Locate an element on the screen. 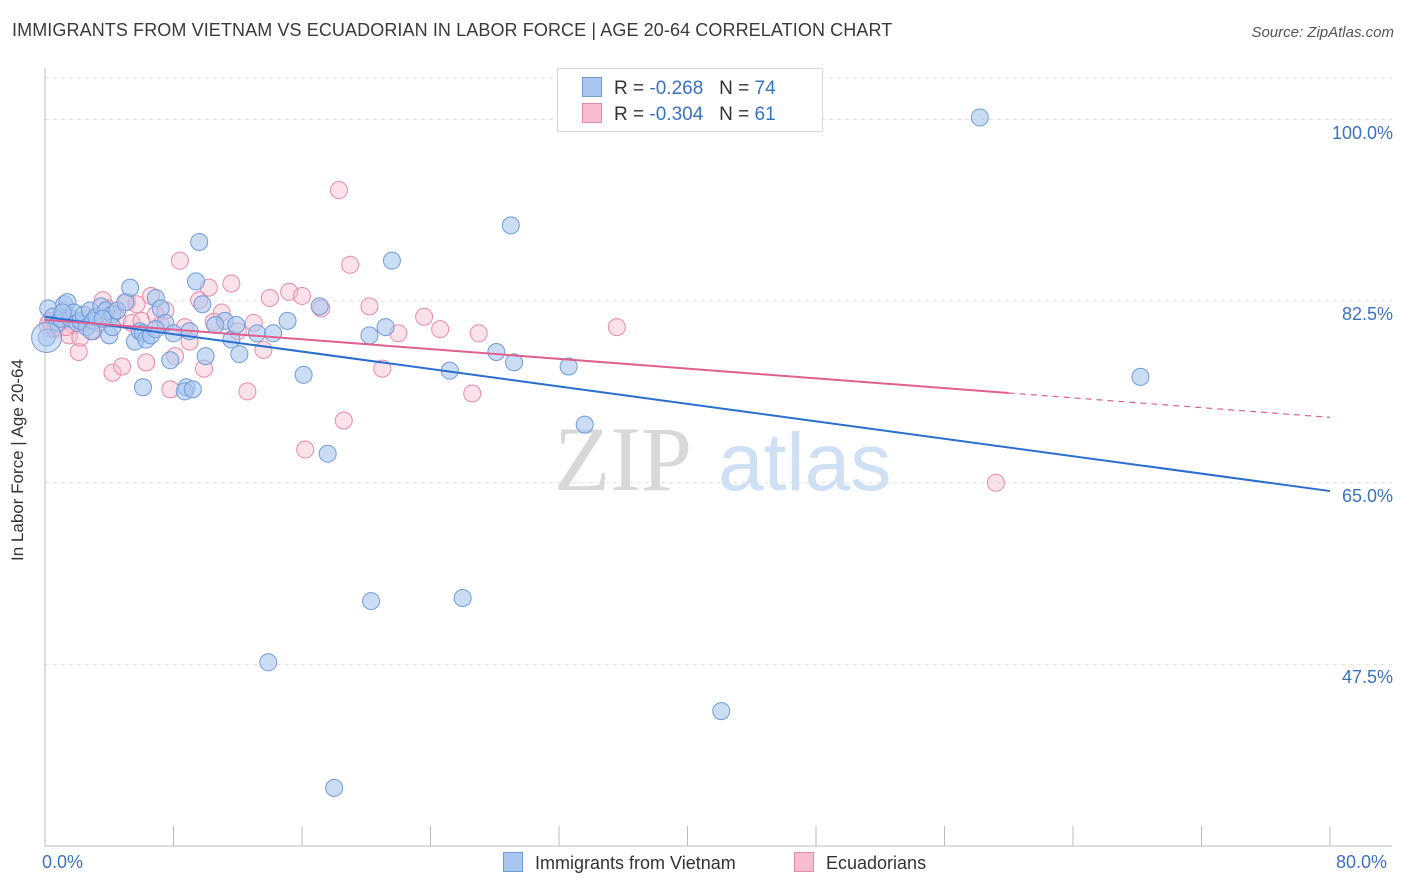 The image size is (1406, 892). legend-r-value: -0.304 is located at coordinates (676, 114).